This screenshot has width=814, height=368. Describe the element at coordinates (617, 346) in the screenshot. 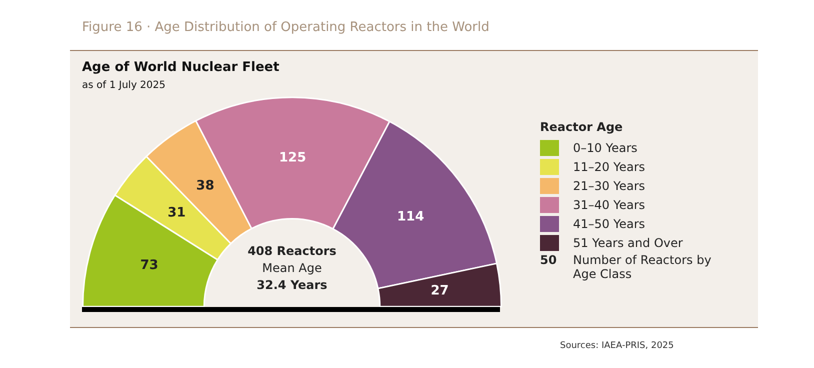

I see `source-note: Sources: IAEA-PRIS, 2025` at that location.